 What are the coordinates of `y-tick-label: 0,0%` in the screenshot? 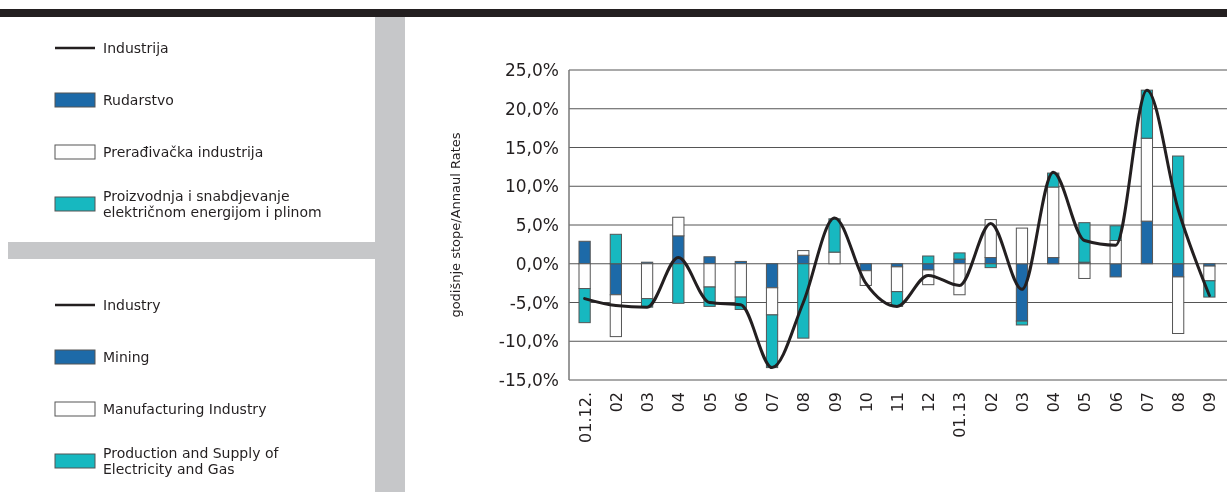 It's located at (537, 263).